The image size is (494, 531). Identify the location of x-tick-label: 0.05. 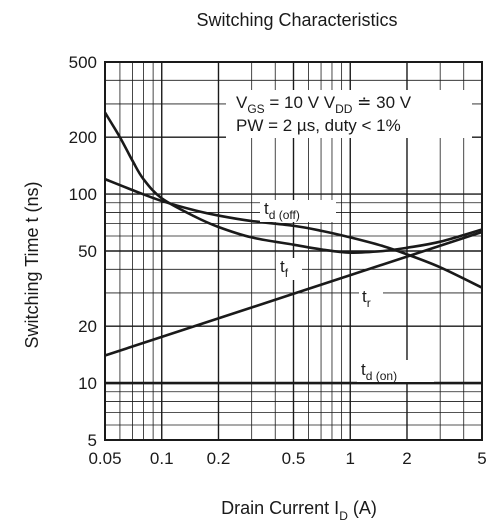
(104, 458).